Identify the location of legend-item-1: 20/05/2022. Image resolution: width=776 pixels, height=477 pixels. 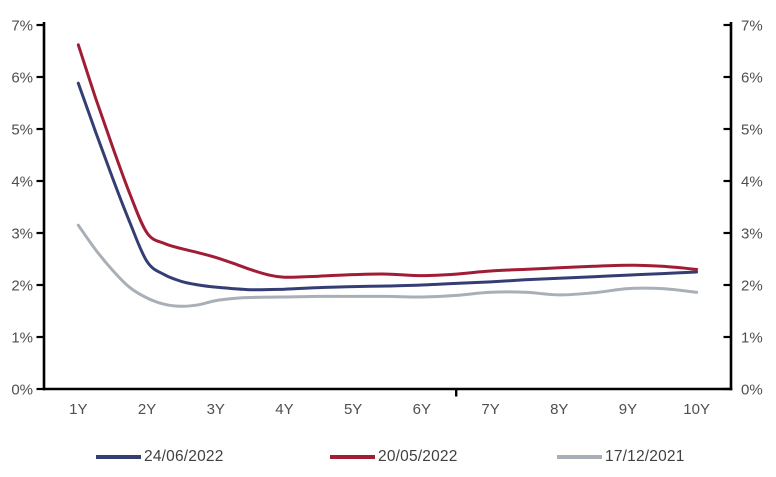
(394, 457).